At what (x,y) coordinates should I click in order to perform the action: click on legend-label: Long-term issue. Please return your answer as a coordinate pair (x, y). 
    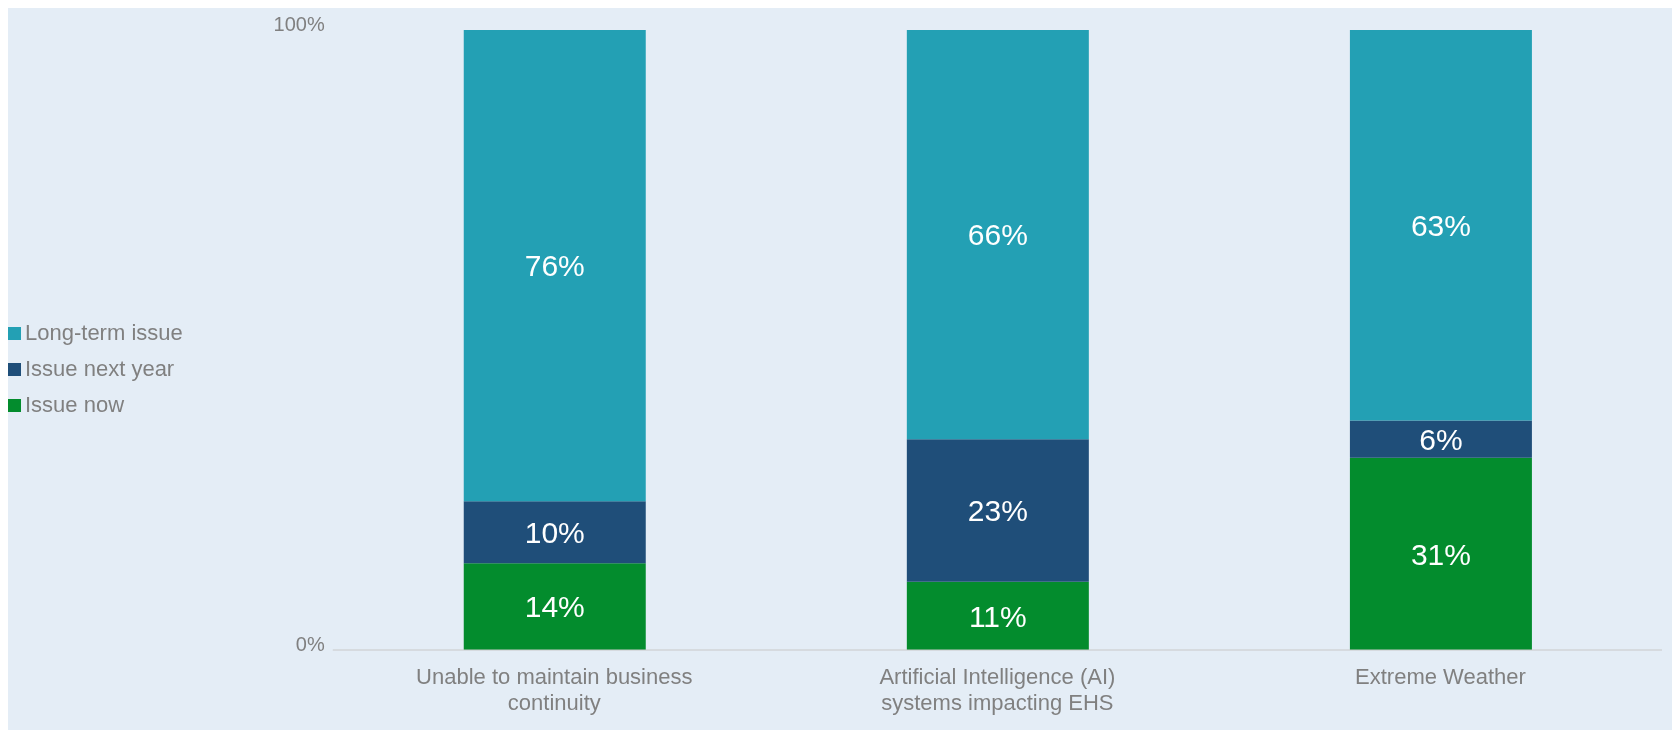
    Looking at the image, I should click on (104, 333).